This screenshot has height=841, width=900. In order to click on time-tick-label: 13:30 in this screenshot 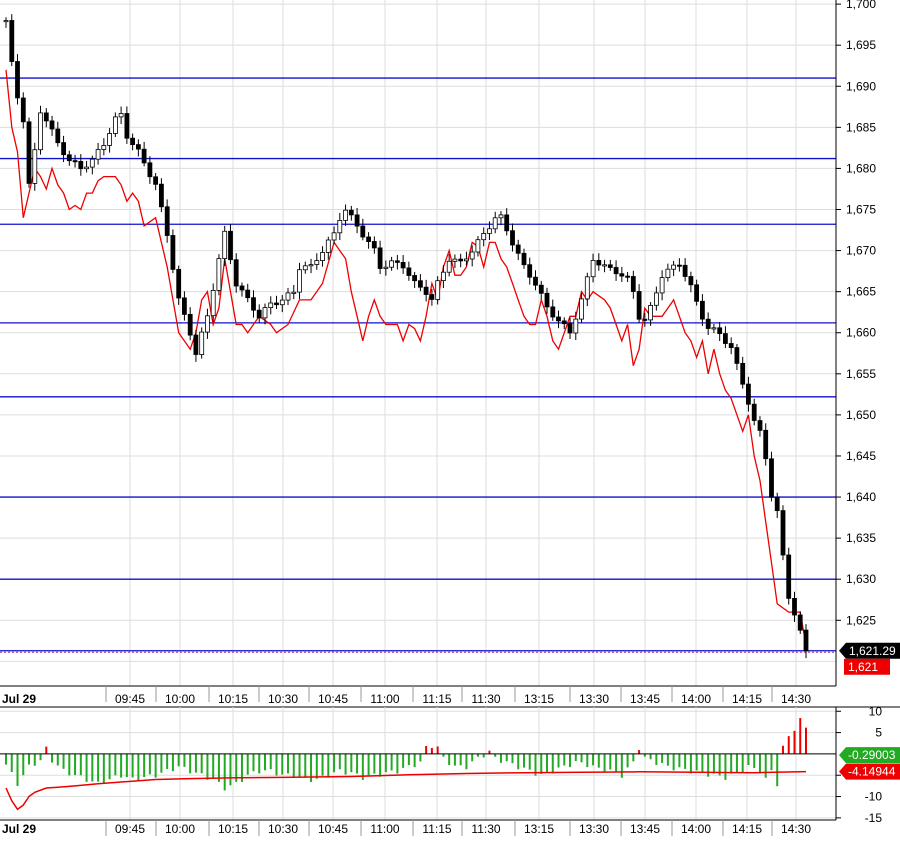, I will do `click(594, 699)`.